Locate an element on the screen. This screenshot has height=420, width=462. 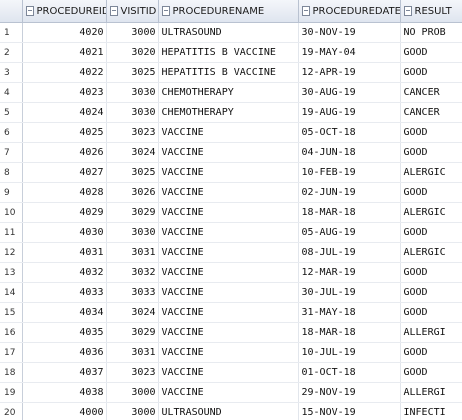
row-number: 14 is located at coordinates (11, 292).